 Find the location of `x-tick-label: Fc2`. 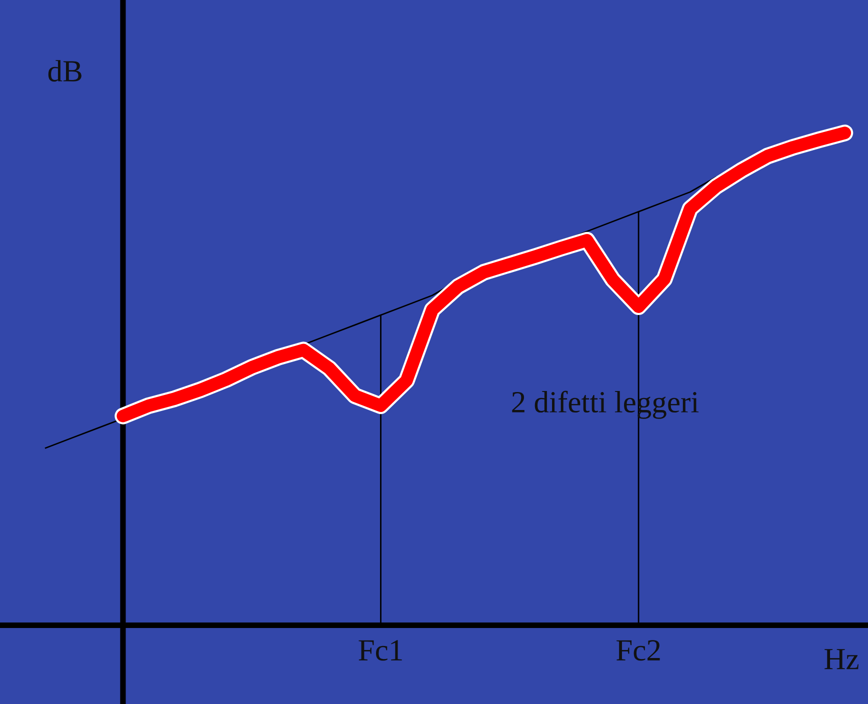

x-tick-label: Fc2 is located at coordinates (638, 650).